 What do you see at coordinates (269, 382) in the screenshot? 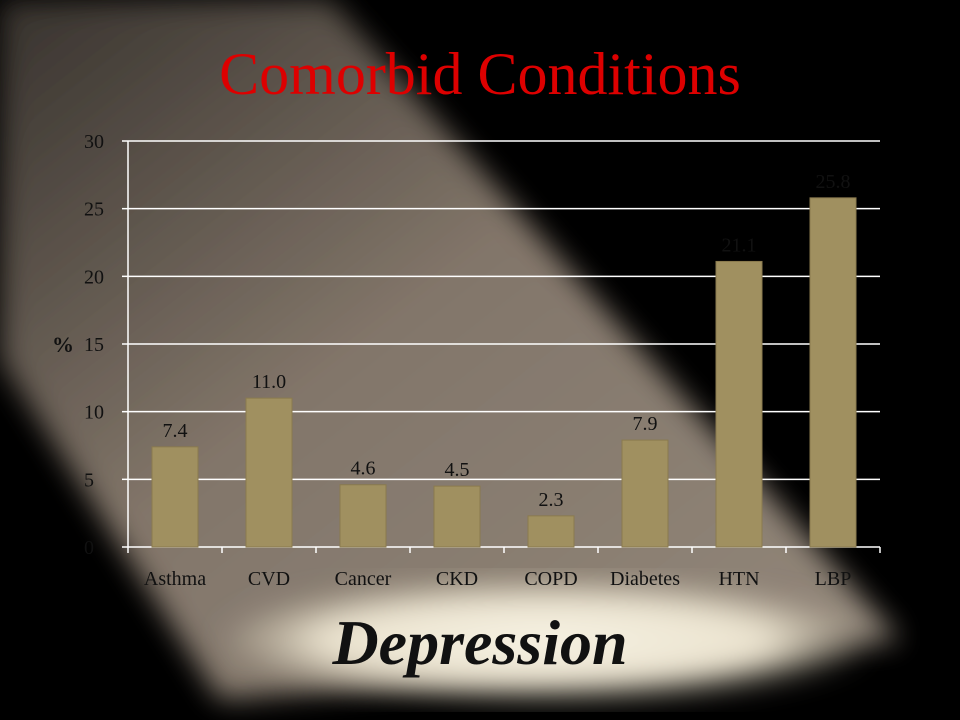
I see `data-label: 11.0` at bounding box center [269, 382].